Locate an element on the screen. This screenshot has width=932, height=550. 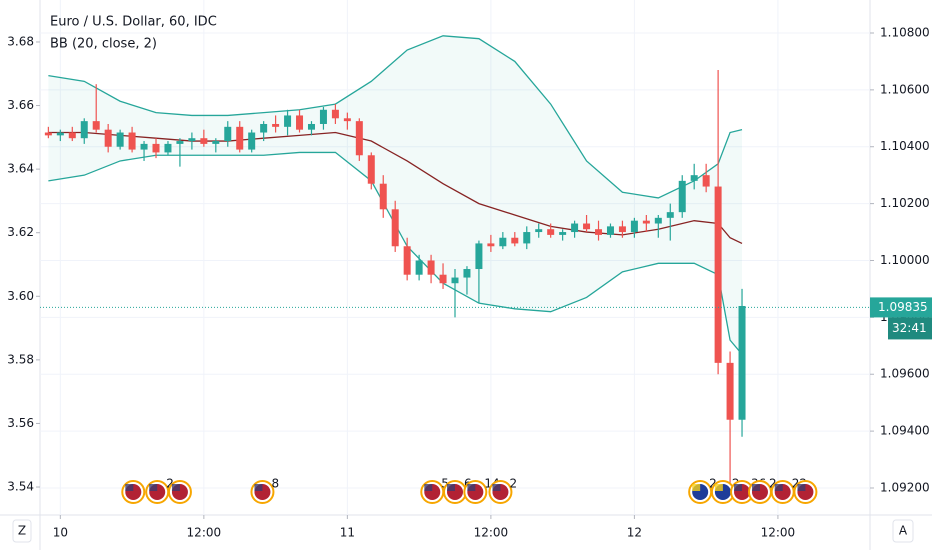
x-tick-label: 12 is located at coordinates (634, 533).